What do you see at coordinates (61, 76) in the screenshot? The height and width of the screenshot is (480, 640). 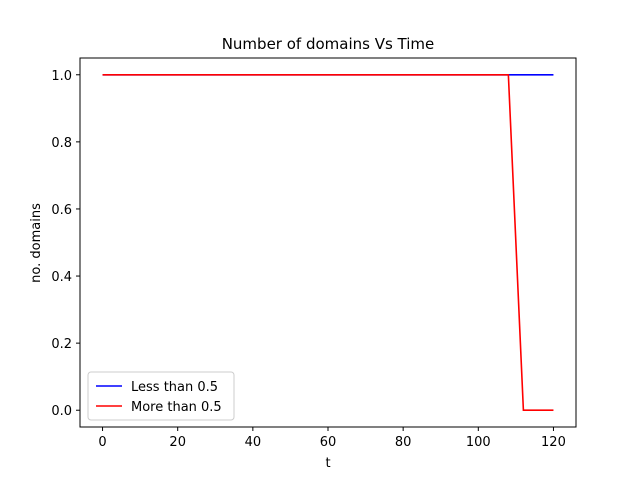 I see `y-tick-label: 1.0` at bounding box center [61, 76].